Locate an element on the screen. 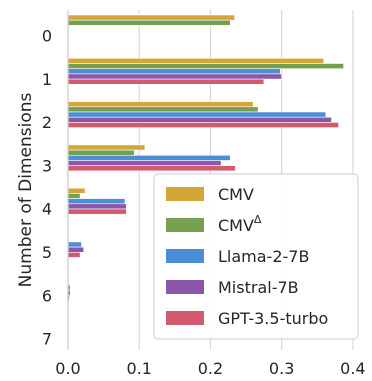 Image resolution: width=372 pixels, height=381 pixels. y-tick-label-5: 5 is located at coordinates (47, 252).